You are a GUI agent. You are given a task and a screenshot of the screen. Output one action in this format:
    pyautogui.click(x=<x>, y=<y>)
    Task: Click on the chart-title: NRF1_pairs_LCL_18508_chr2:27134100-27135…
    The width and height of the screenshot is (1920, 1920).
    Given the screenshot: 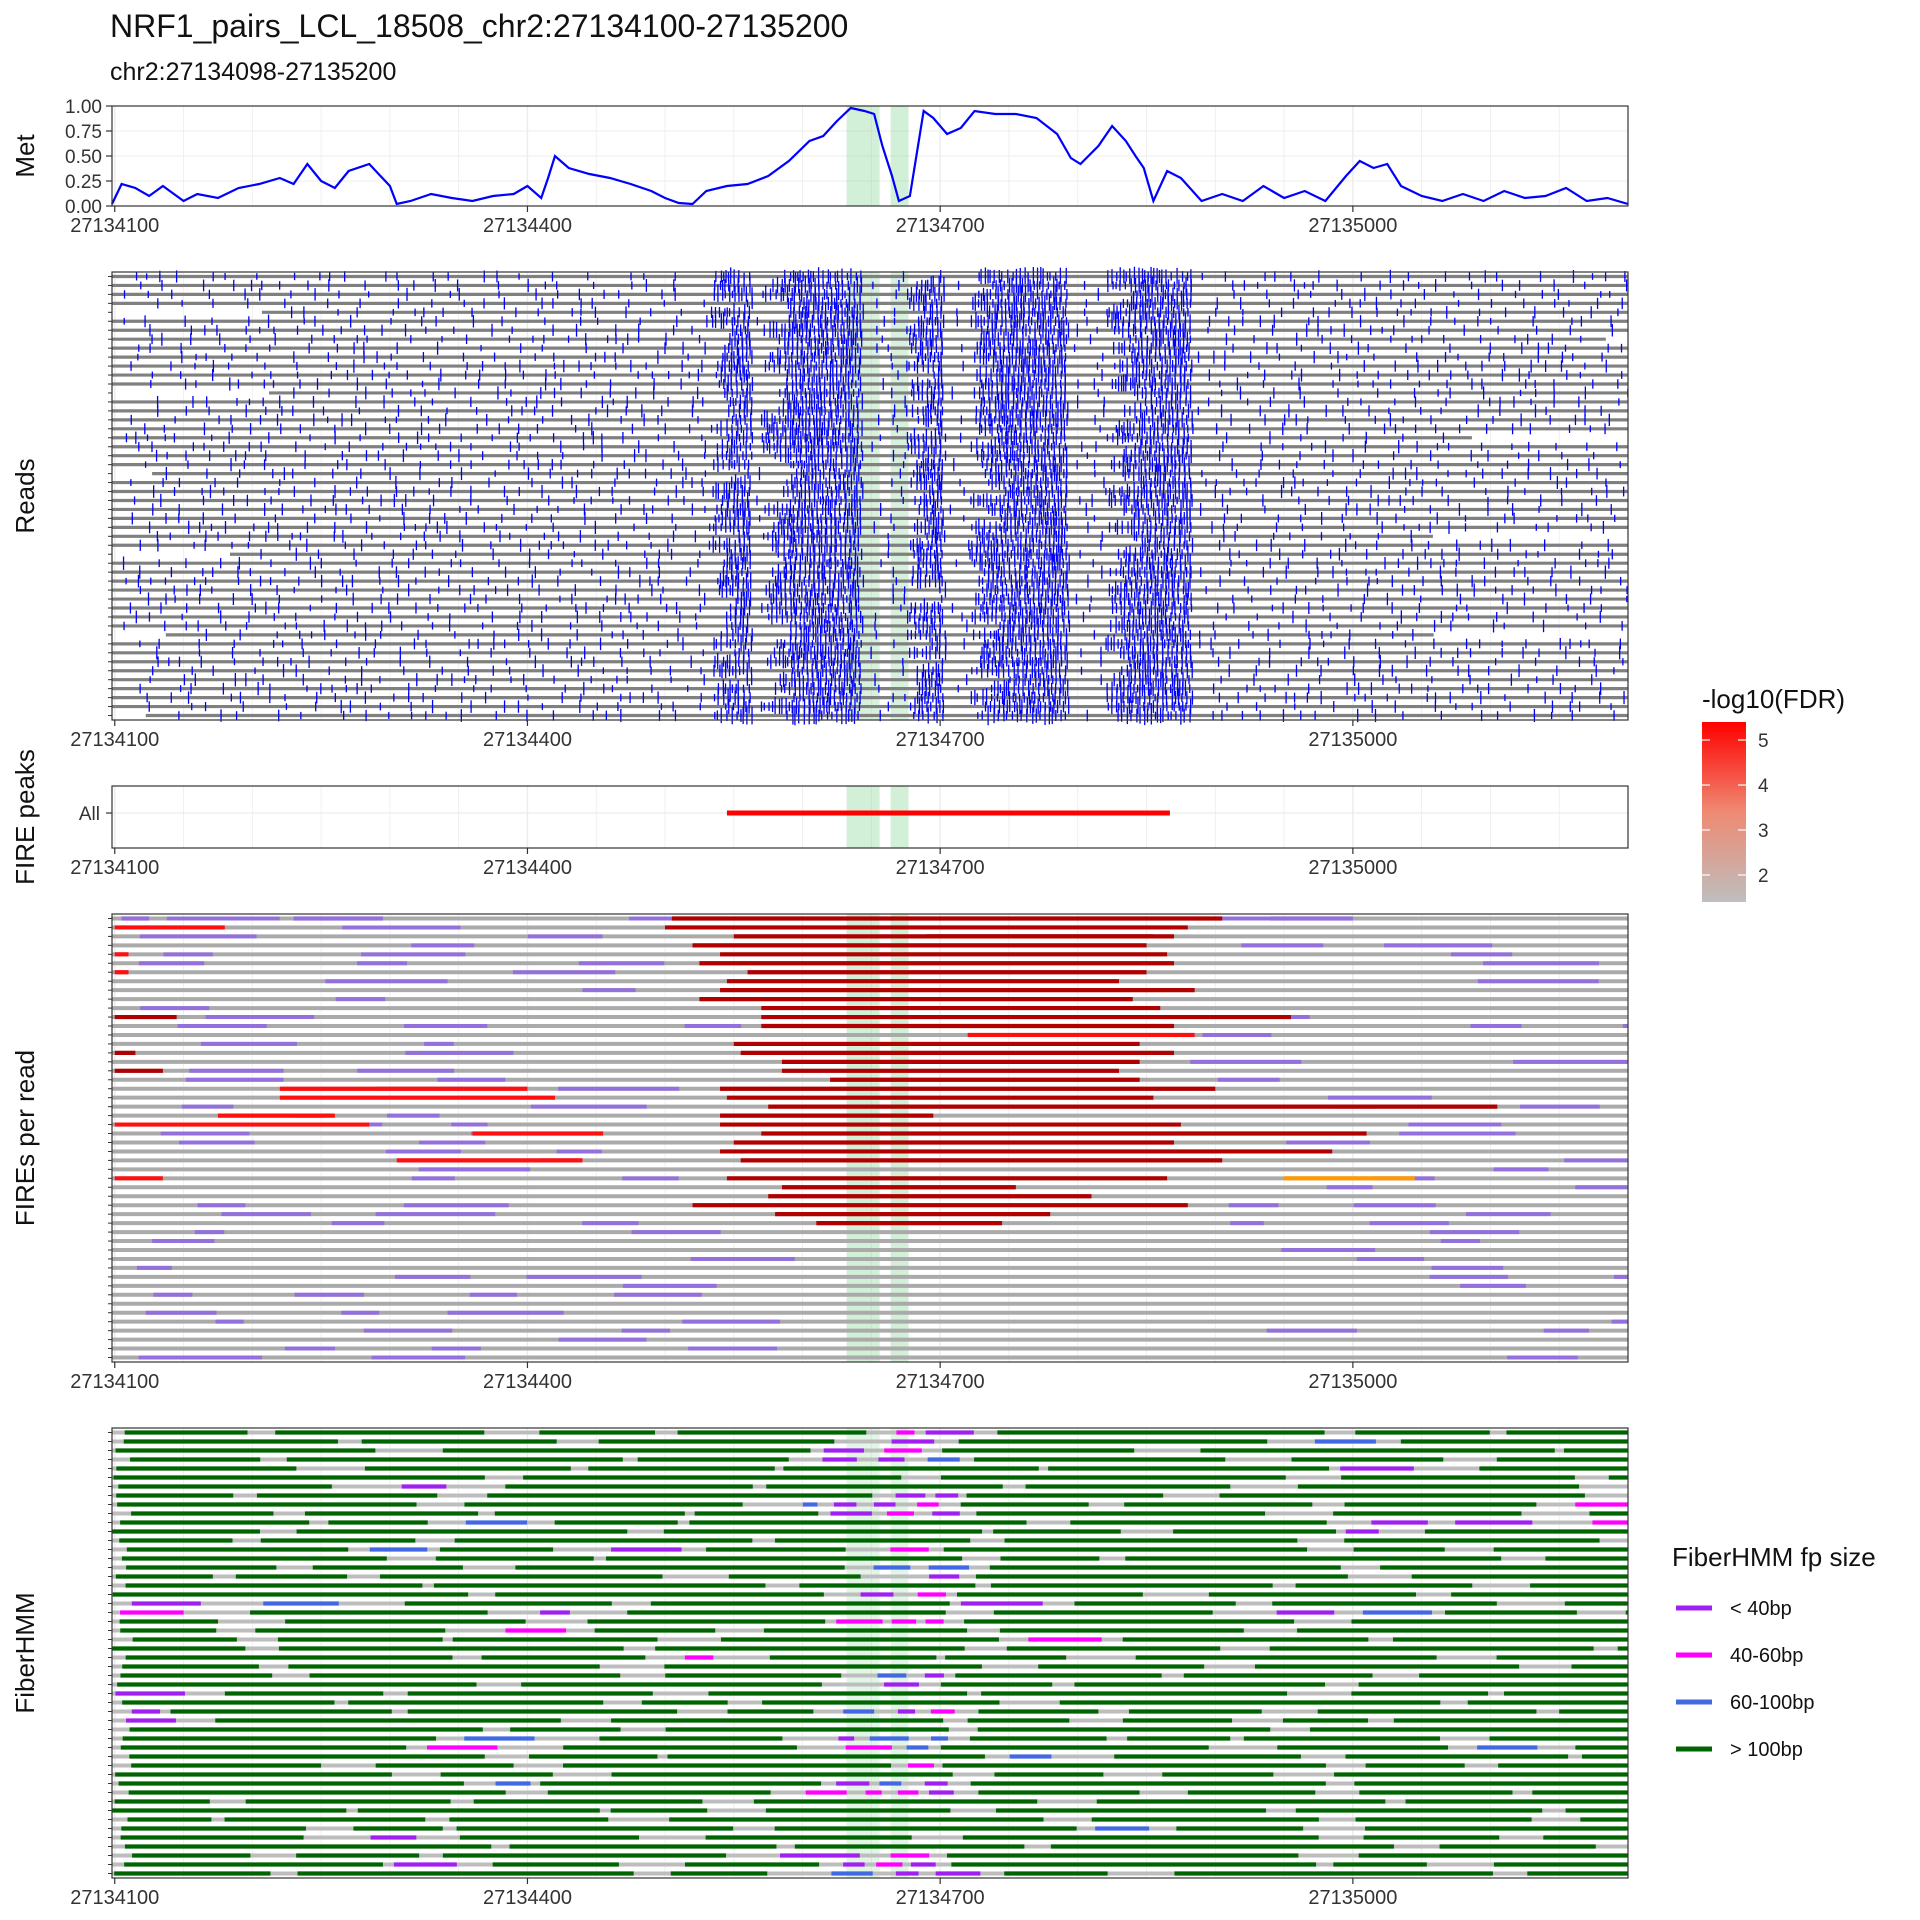 What is the action you would take?
    pyautogui.click(x=479, y=26)
    